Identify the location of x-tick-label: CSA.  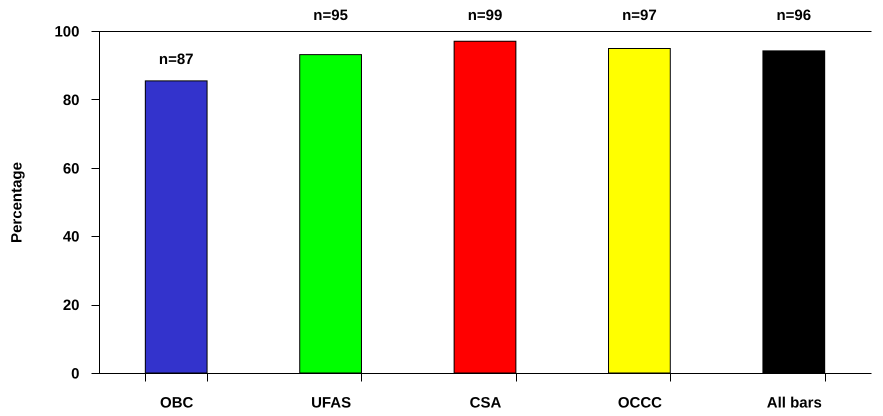
(486, 403).